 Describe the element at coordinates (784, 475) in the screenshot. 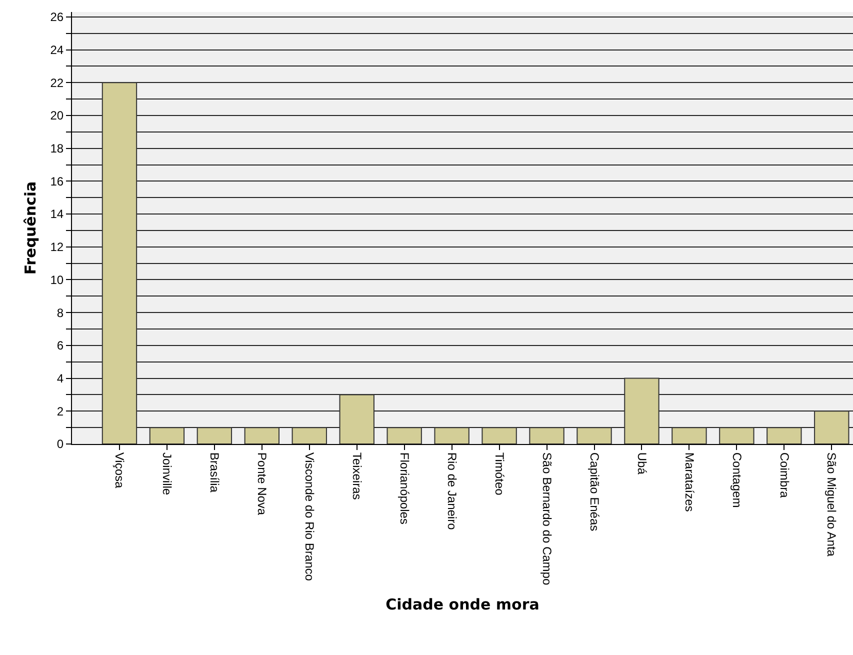

I see `x-tick-label: Coimbra` at that location.